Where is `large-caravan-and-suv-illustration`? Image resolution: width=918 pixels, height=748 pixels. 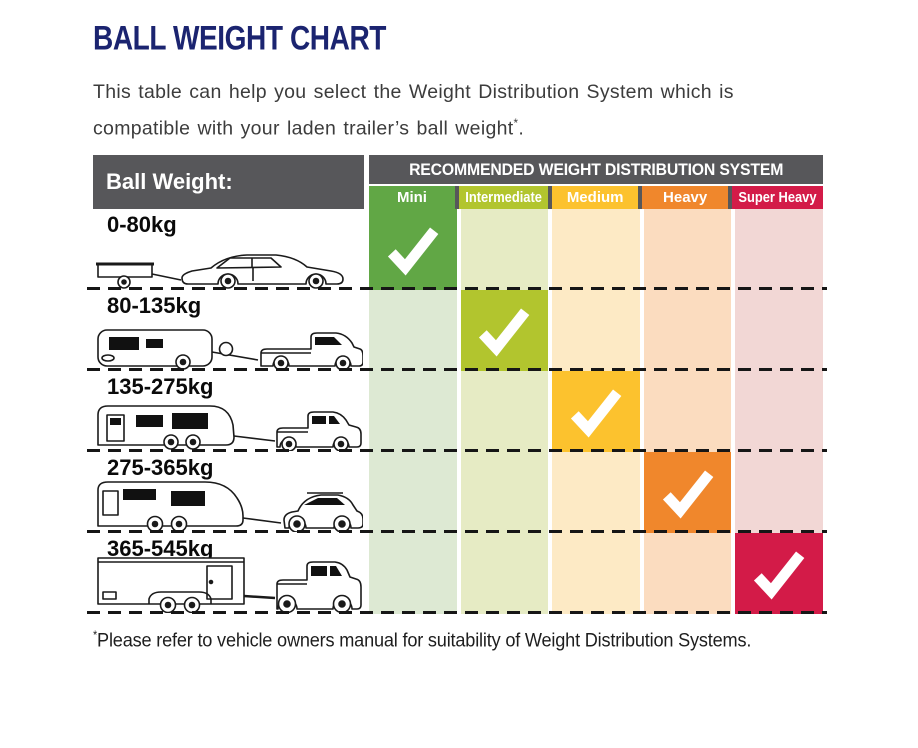
large-caravan-and-suv-illustration is located at coordinates (230, 506).